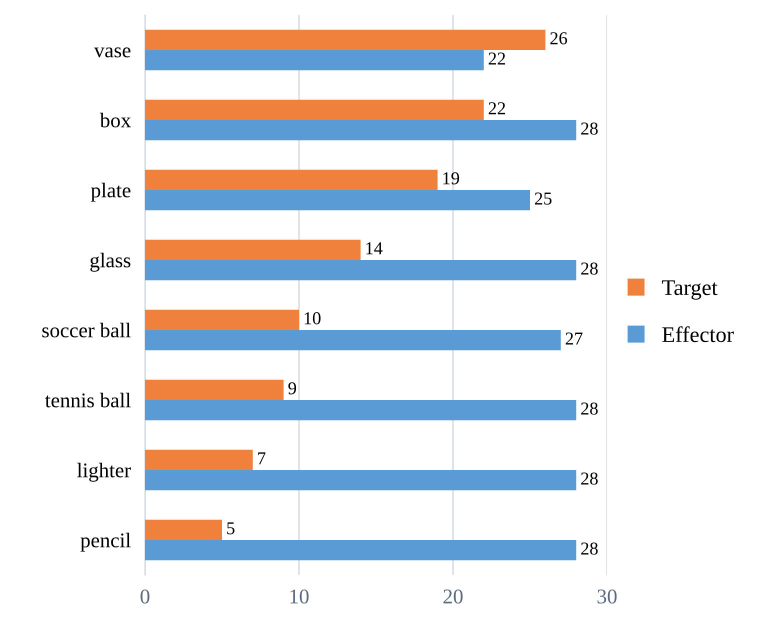 The image size is (770, 626). What do you see at coordinates (230, 528) in the screenshot?
I see `data-label: 5` at bounding box center [230, 528].